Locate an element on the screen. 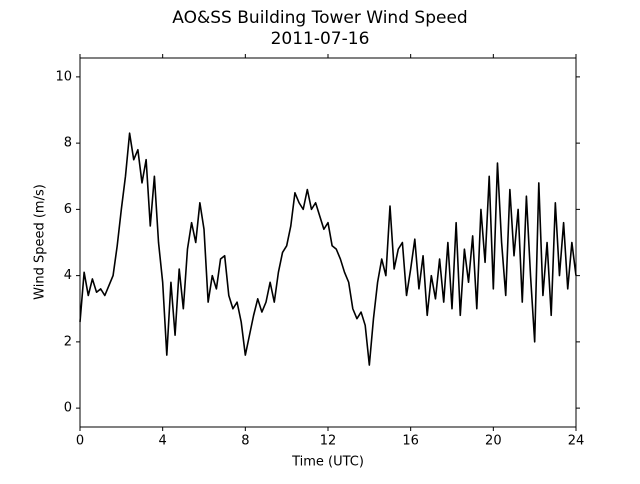  y-tick-label: 8 is located at coordinates (68, 143).